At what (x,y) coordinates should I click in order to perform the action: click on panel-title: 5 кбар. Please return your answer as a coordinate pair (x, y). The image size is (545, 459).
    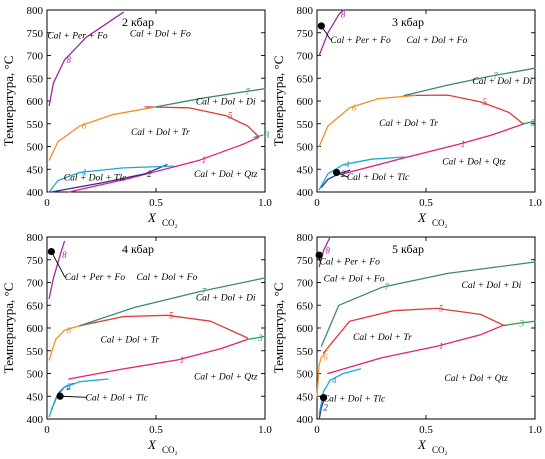
    Looking at the image, I should click on (408, 249).